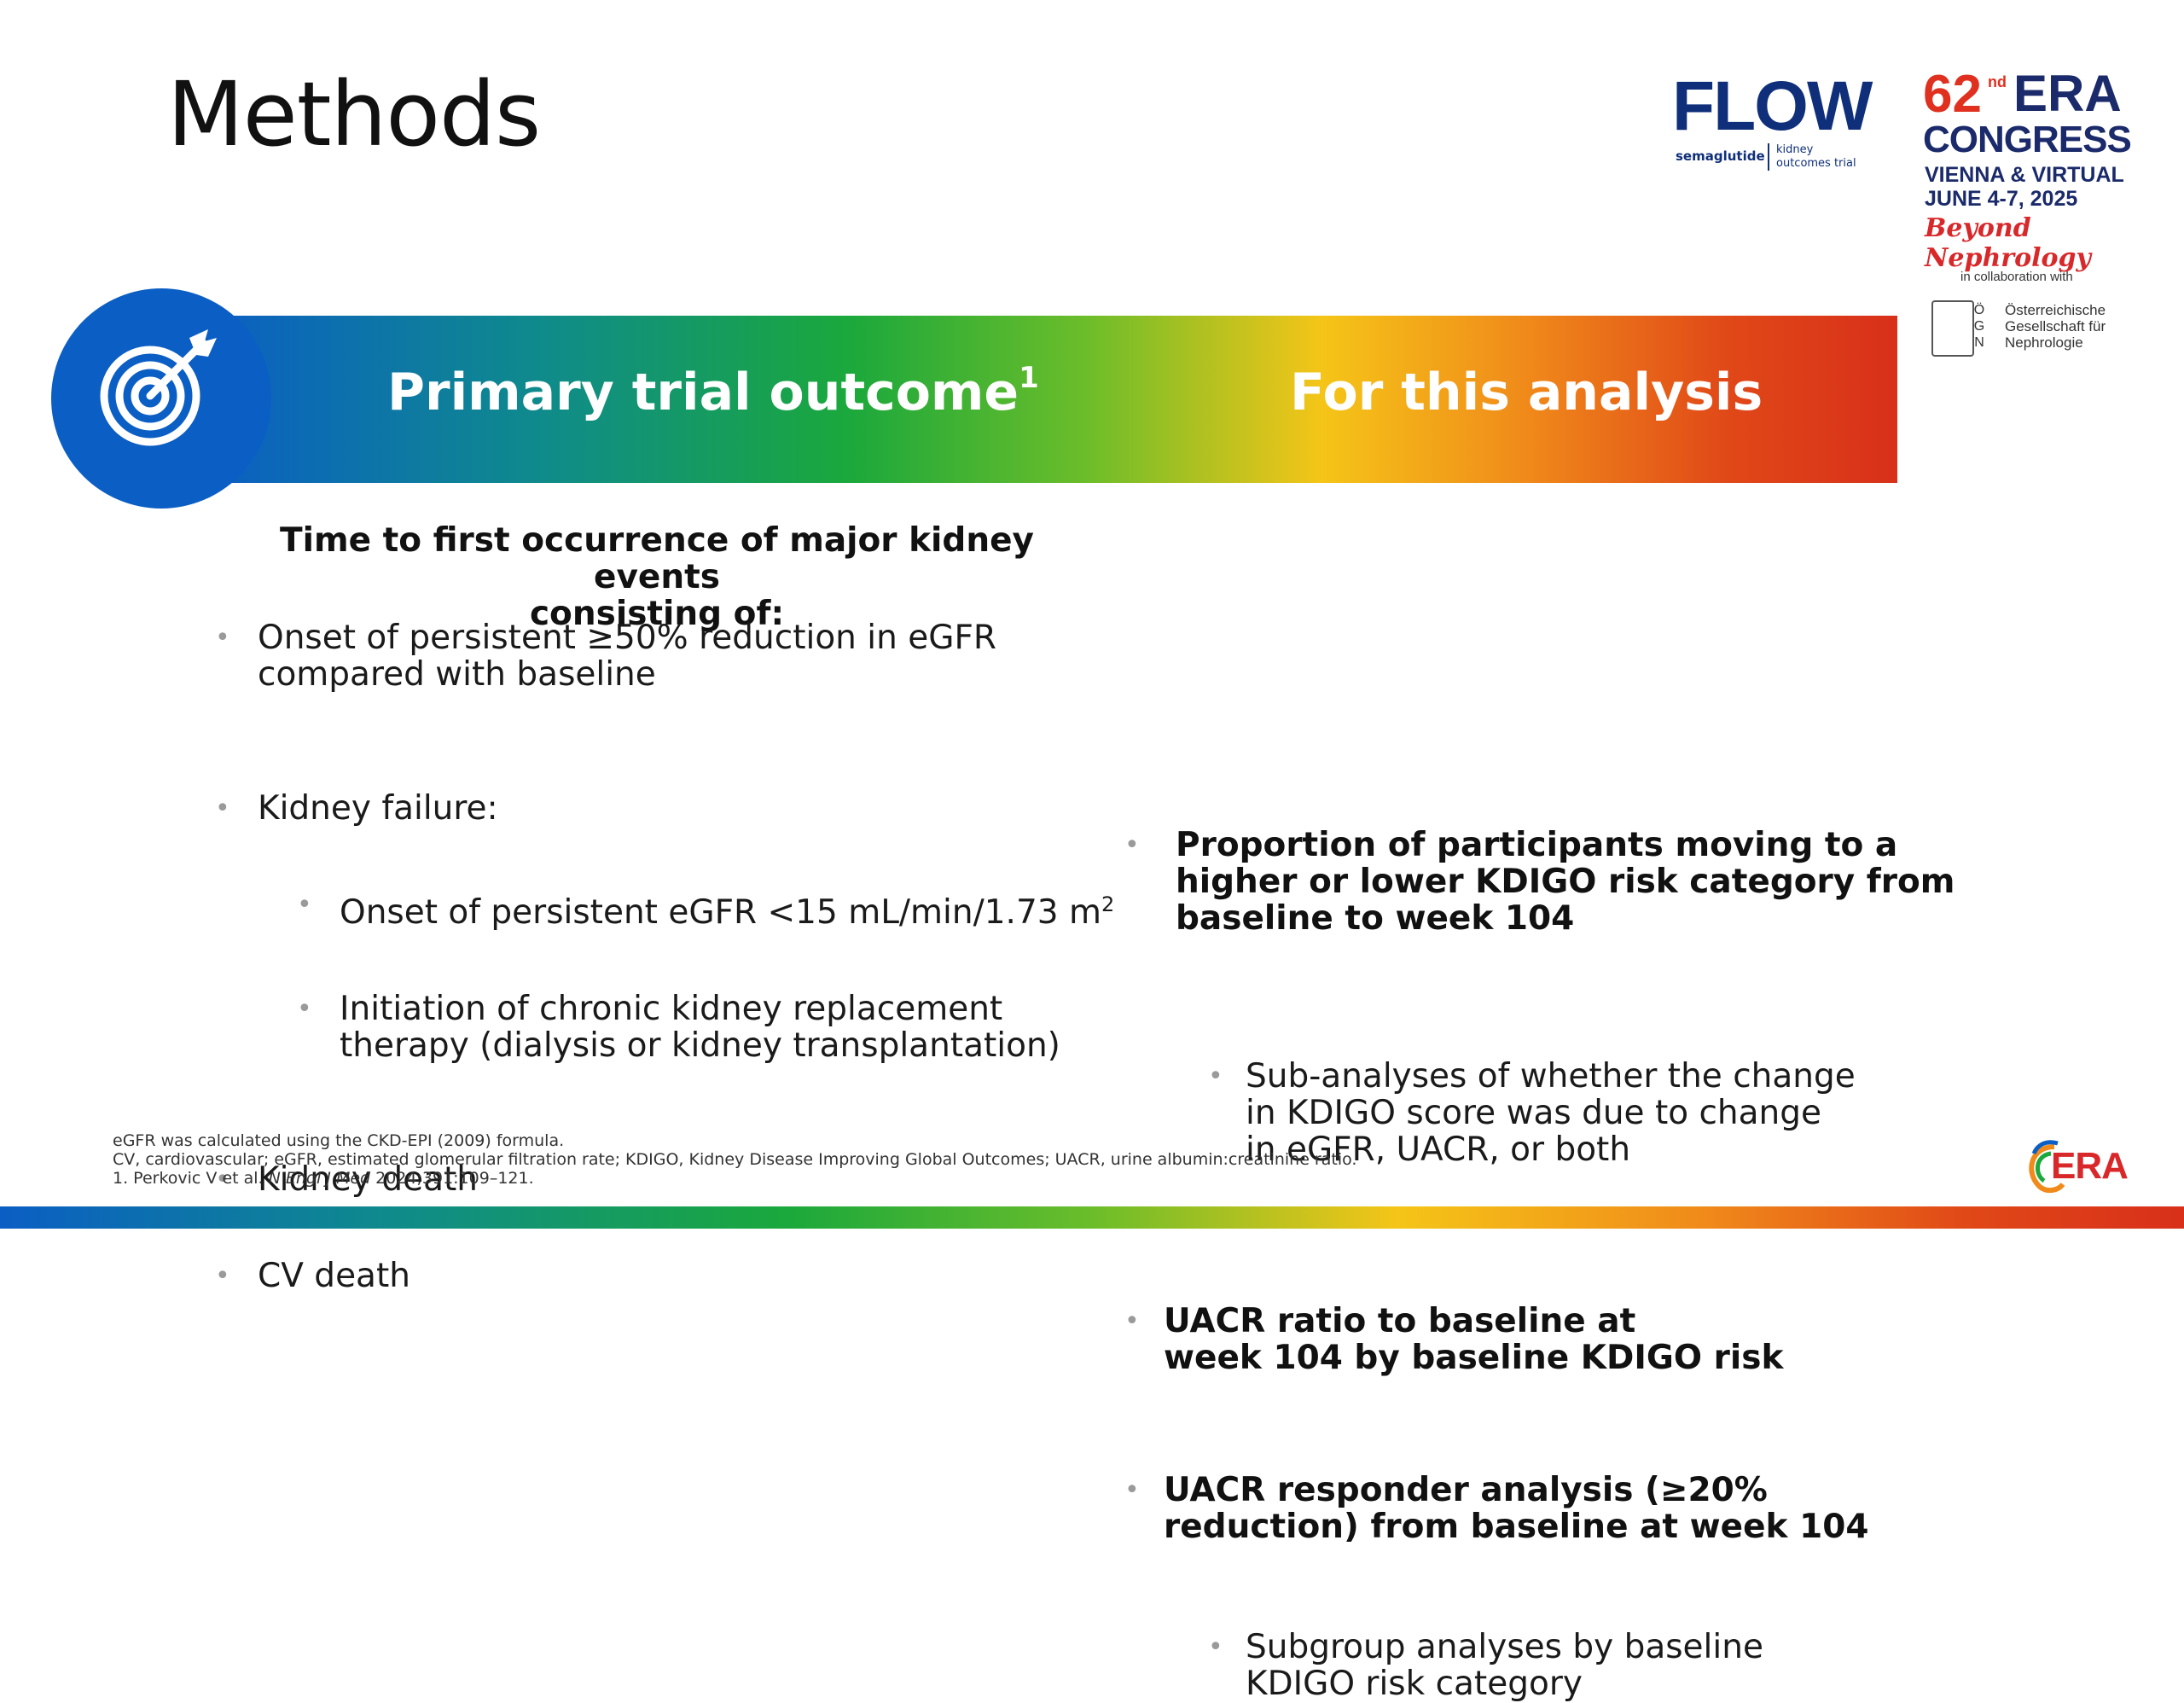  What do you see at coordinates (2044, 342) in the screenshot?
I see `oegn-name-line3: Nephrologie` at bounding box center [2044, 342].